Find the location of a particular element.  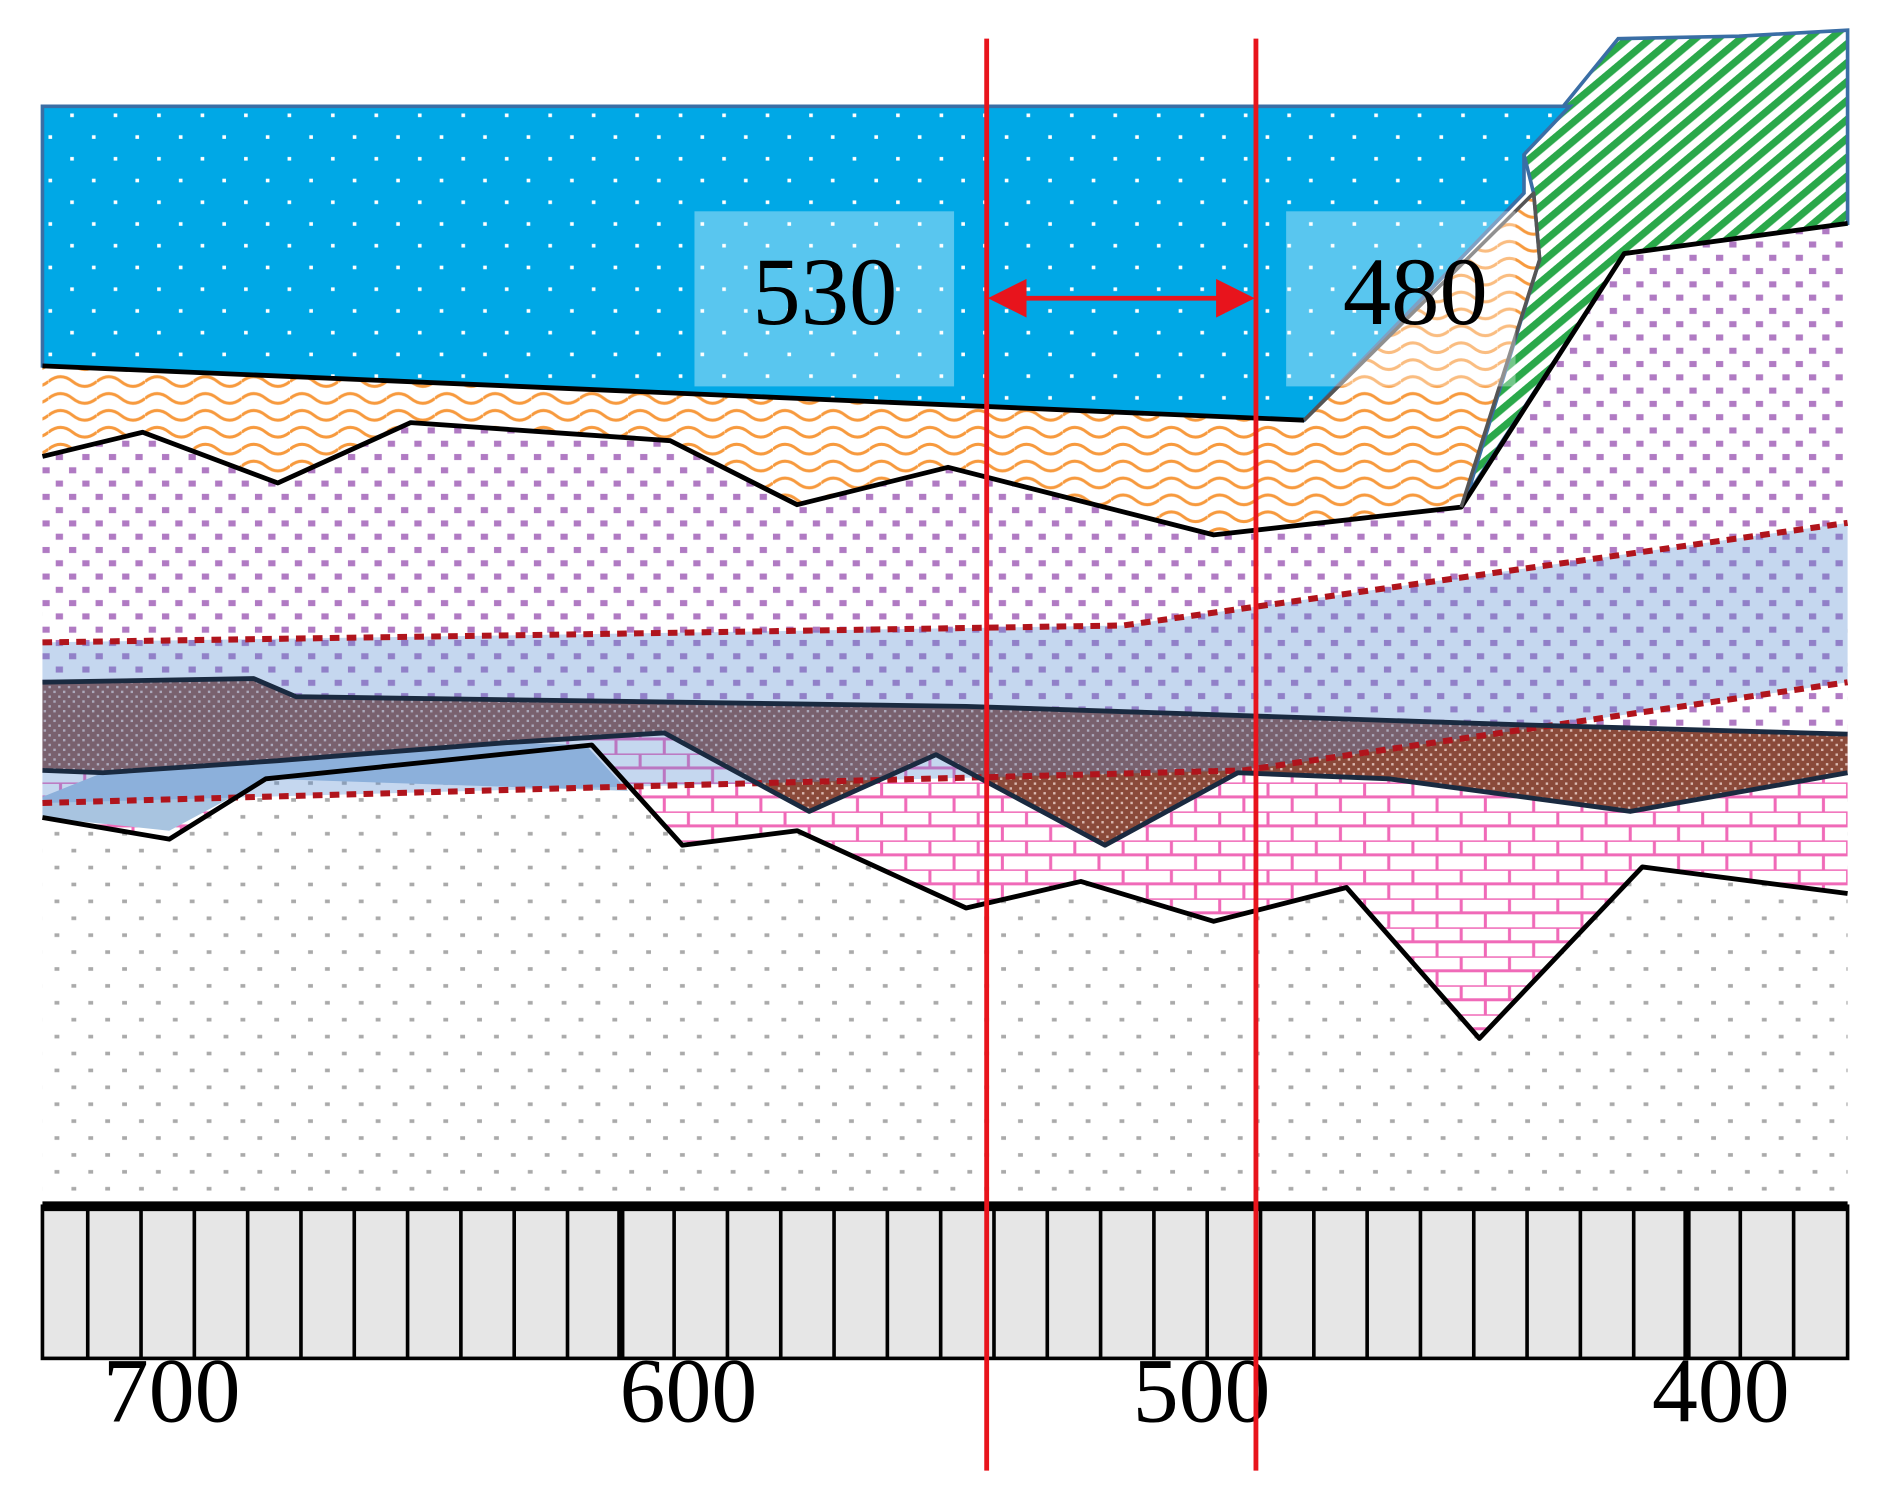

marker-label: 480 is located at coordinates (1415, 291).